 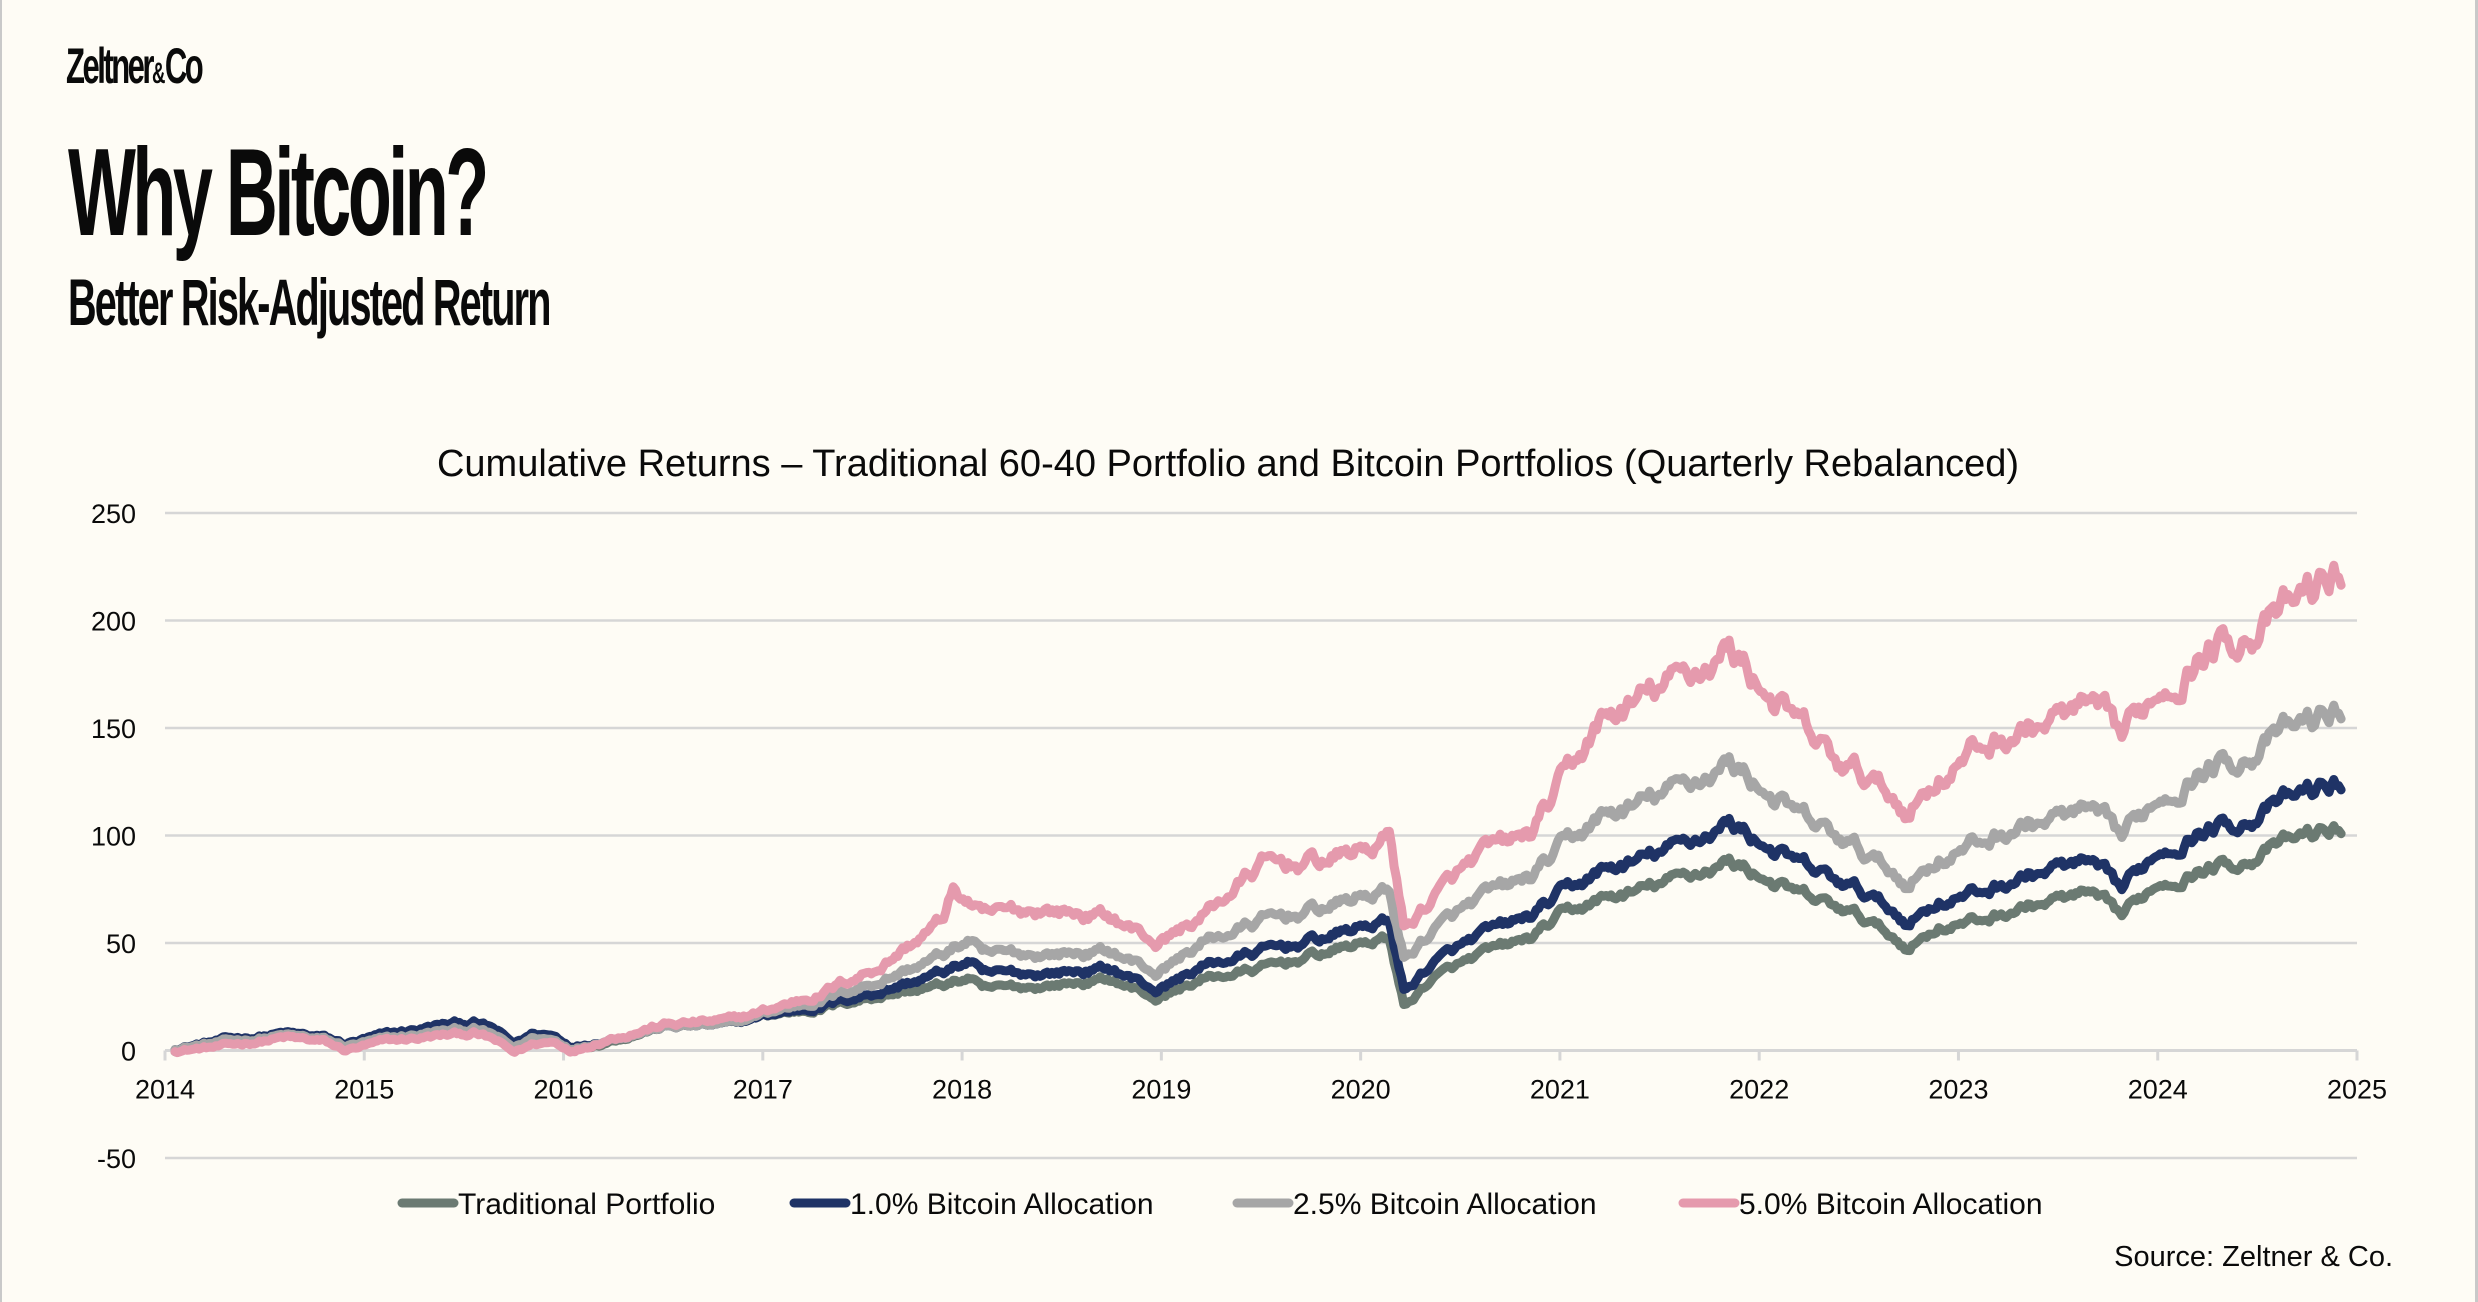 I want to click on x-tick-label: 2016, so click(x=564, y=1090).